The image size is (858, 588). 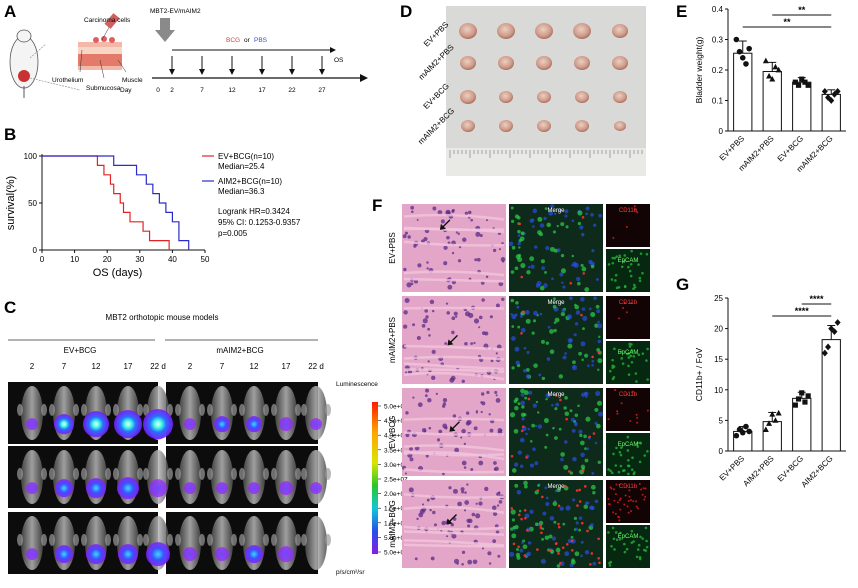 I want to click on legend-entry: AIM2+BCG(n=10), so click(x=250, y=181).